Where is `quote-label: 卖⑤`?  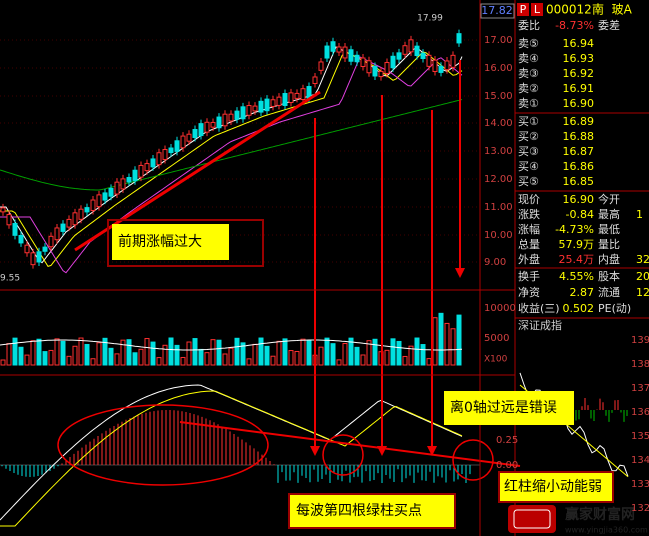
quote-label: 卖⑤ is located at coordinates (528, 43).